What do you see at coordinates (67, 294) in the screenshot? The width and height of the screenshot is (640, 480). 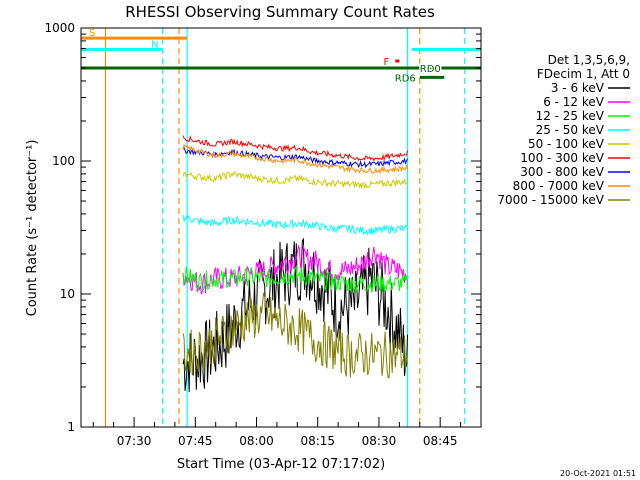 I see `y-tick-label: 10` at bounding box center [67, 294].